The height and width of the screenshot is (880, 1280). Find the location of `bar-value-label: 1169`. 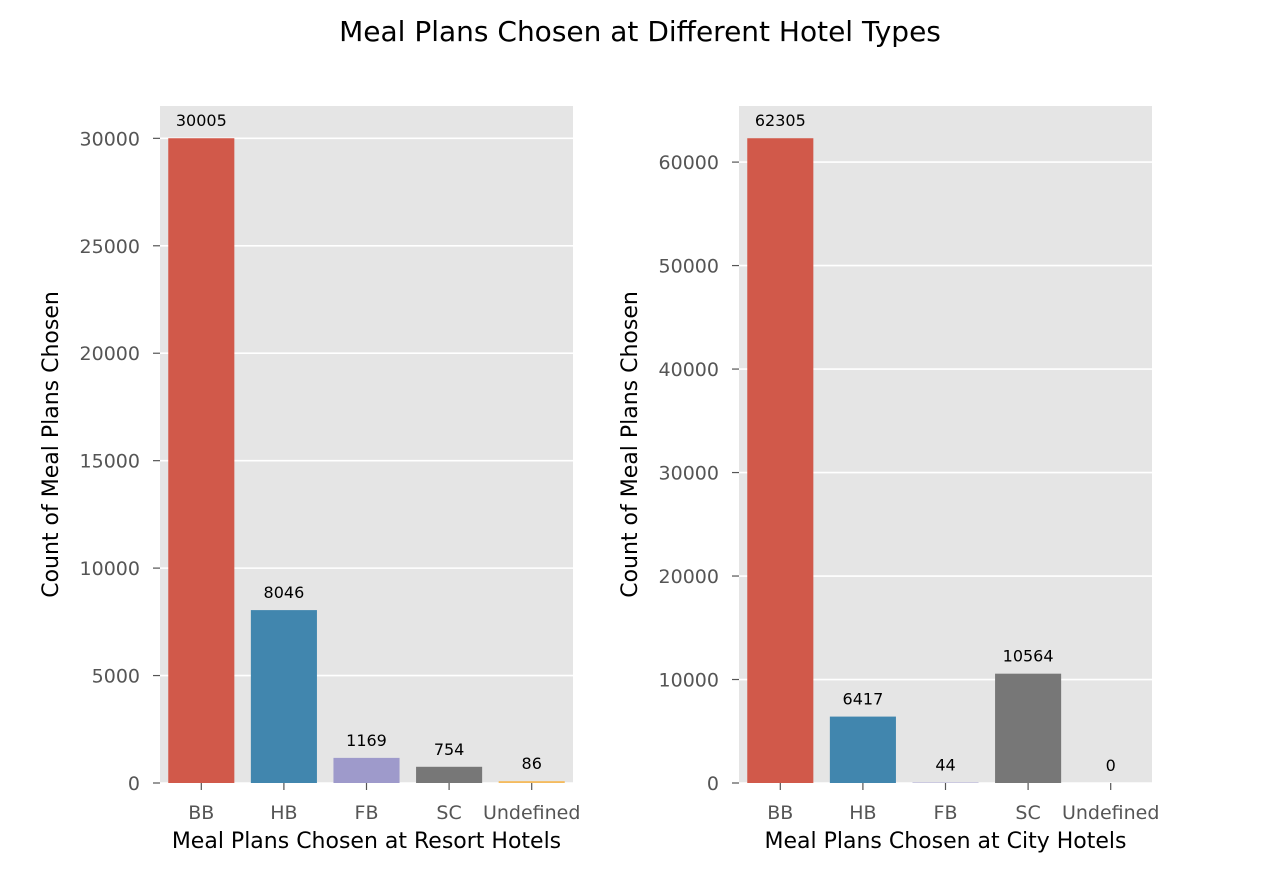

bar-value-label: 1169 is located at coordinates (366, 740).